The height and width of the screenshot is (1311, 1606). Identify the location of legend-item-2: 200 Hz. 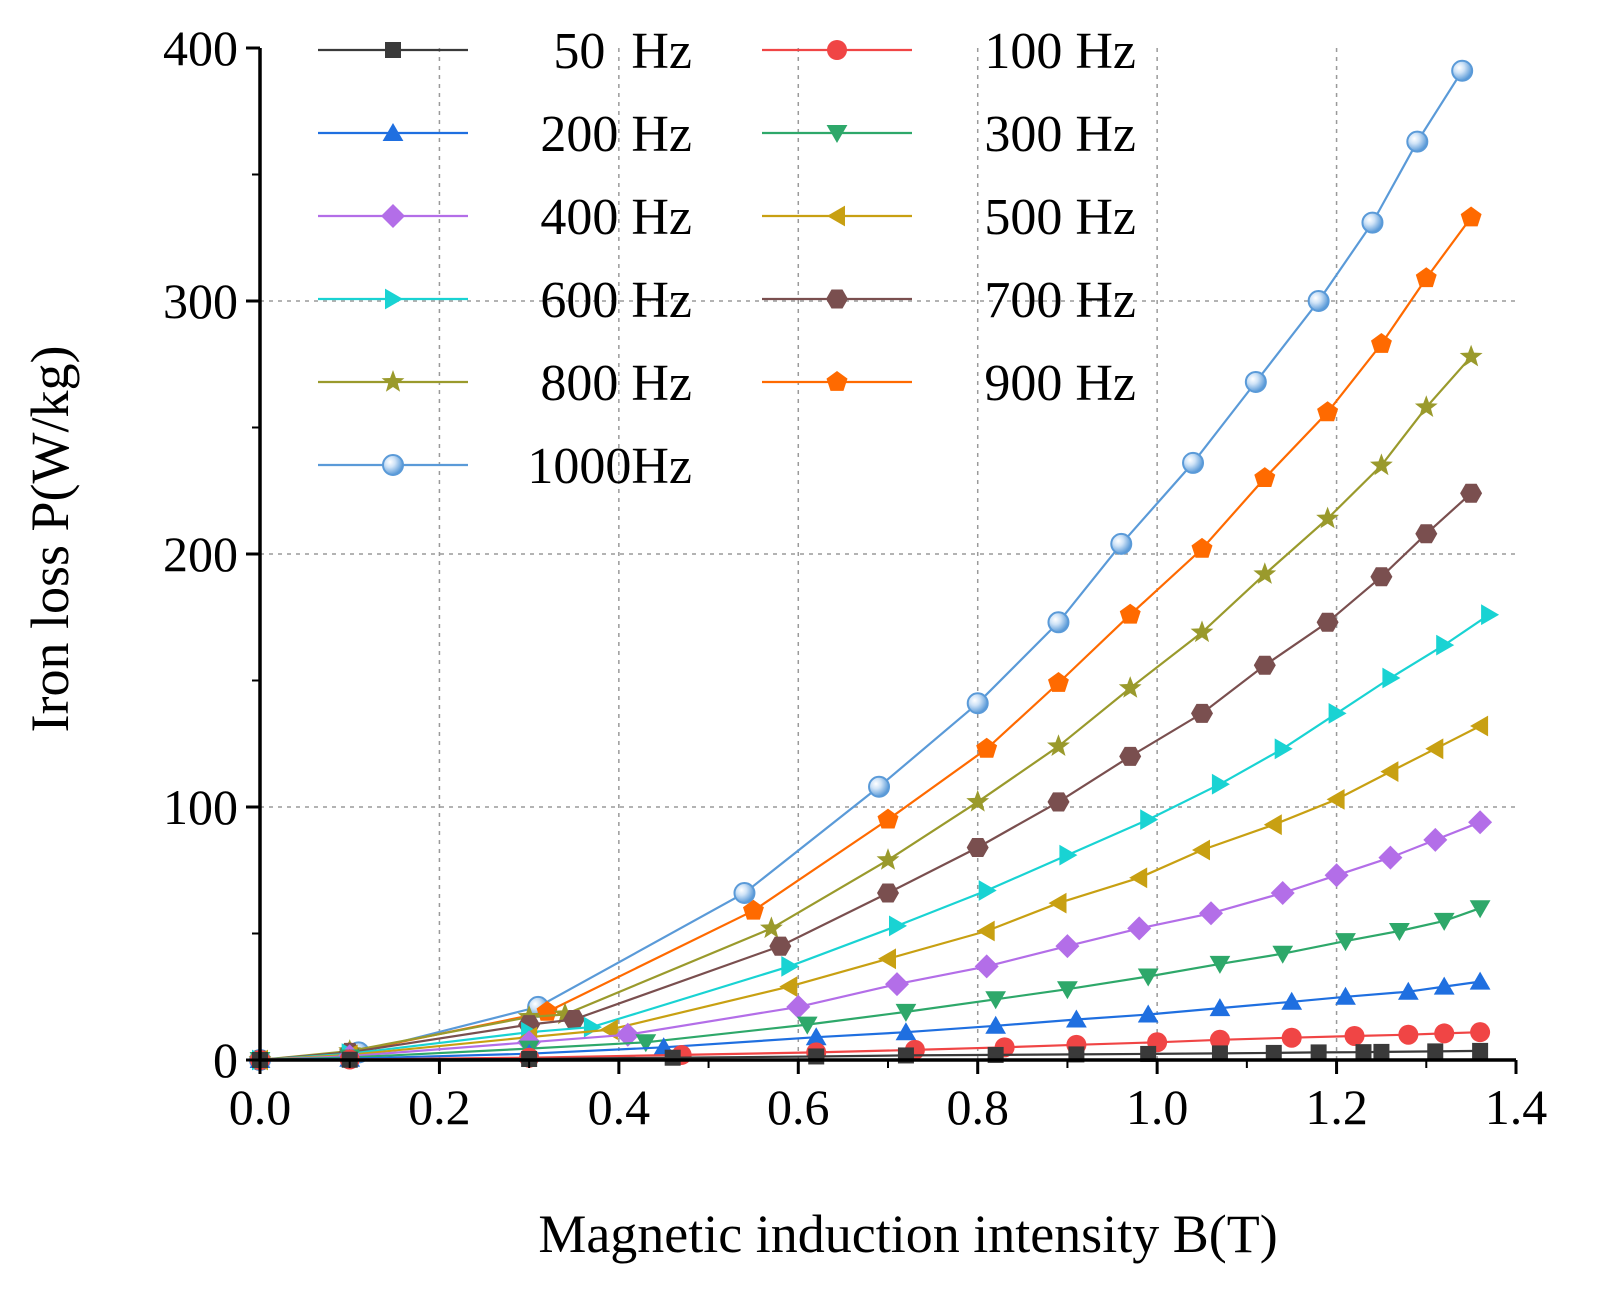
(505, 134).